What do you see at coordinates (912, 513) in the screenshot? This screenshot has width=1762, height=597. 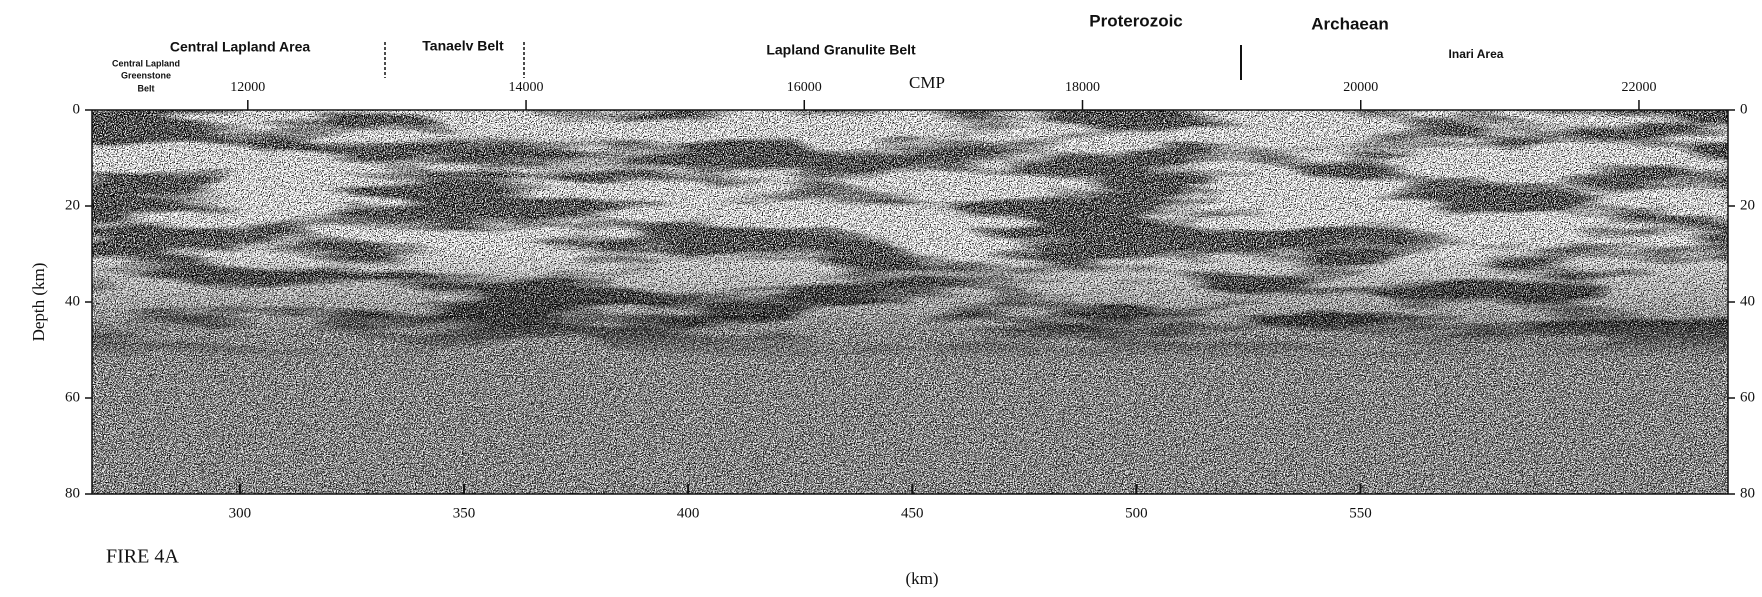 I see `x-tick-label: 450` at bounding box center [912, 513].